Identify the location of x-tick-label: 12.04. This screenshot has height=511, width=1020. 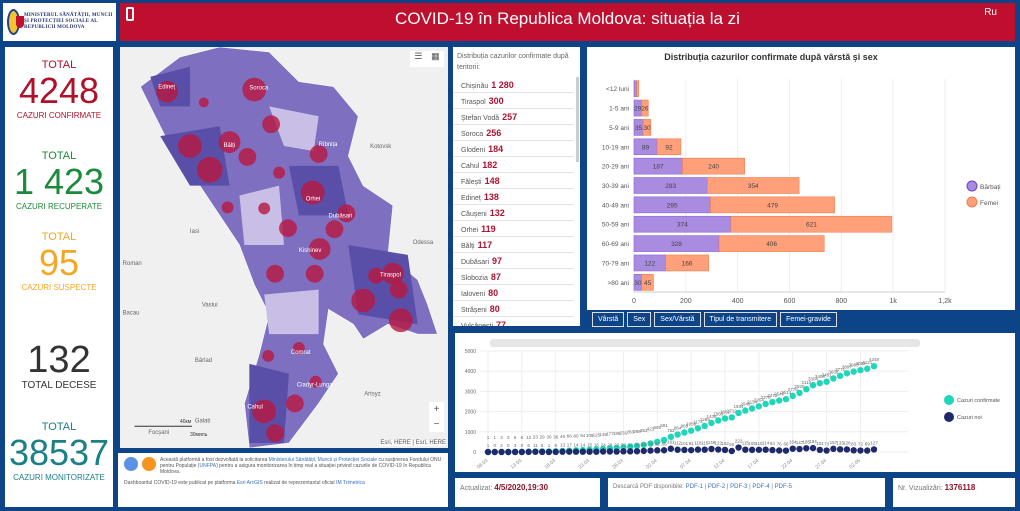
(720, 464).